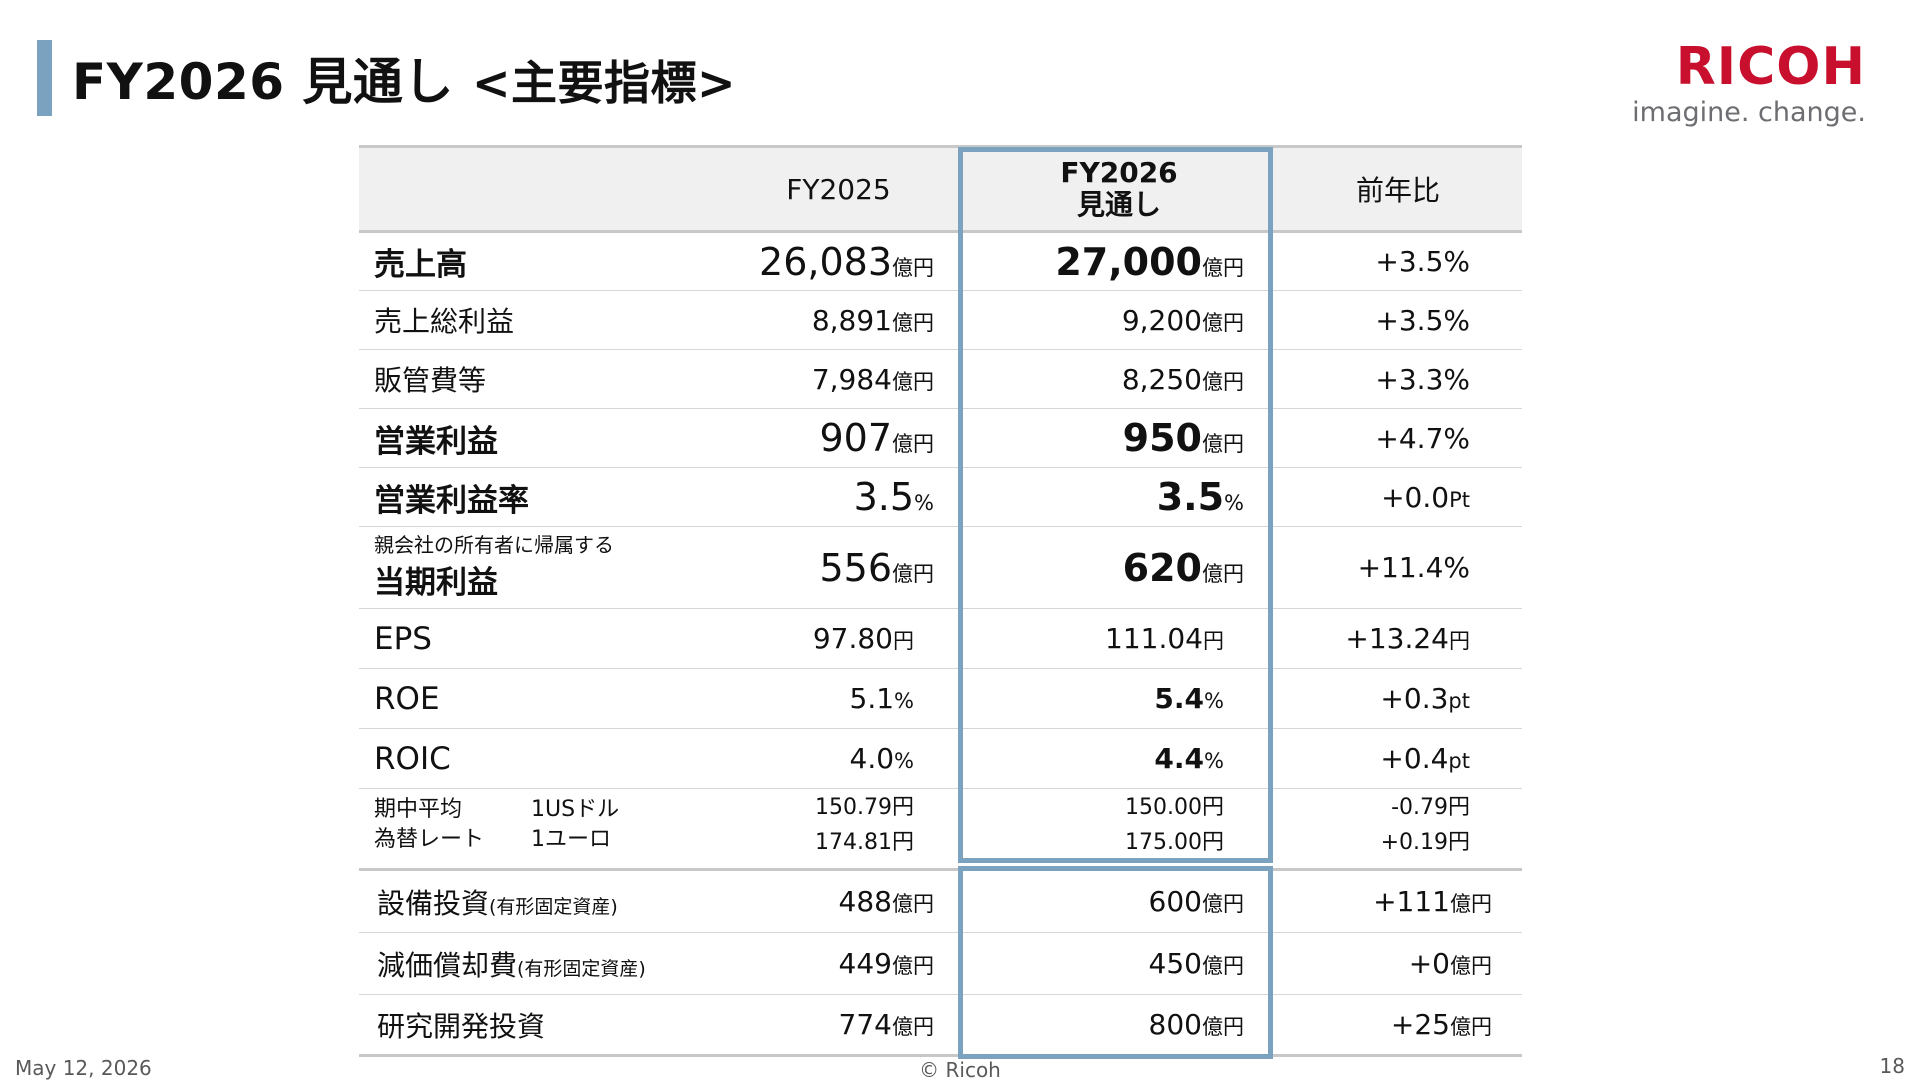  Describe the element at coordinates (940, 964) in the screenshot. I see `table-row: 減価償却費(有形固定資産) 449億円 450億円 +0億円` at that location.